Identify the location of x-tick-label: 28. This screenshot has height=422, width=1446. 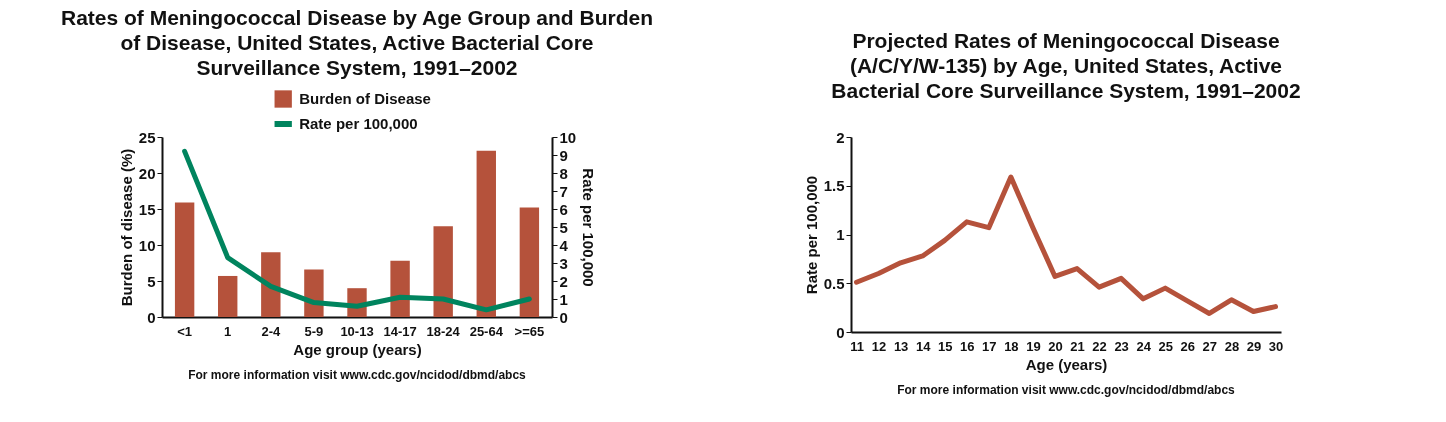
(1232, 346).